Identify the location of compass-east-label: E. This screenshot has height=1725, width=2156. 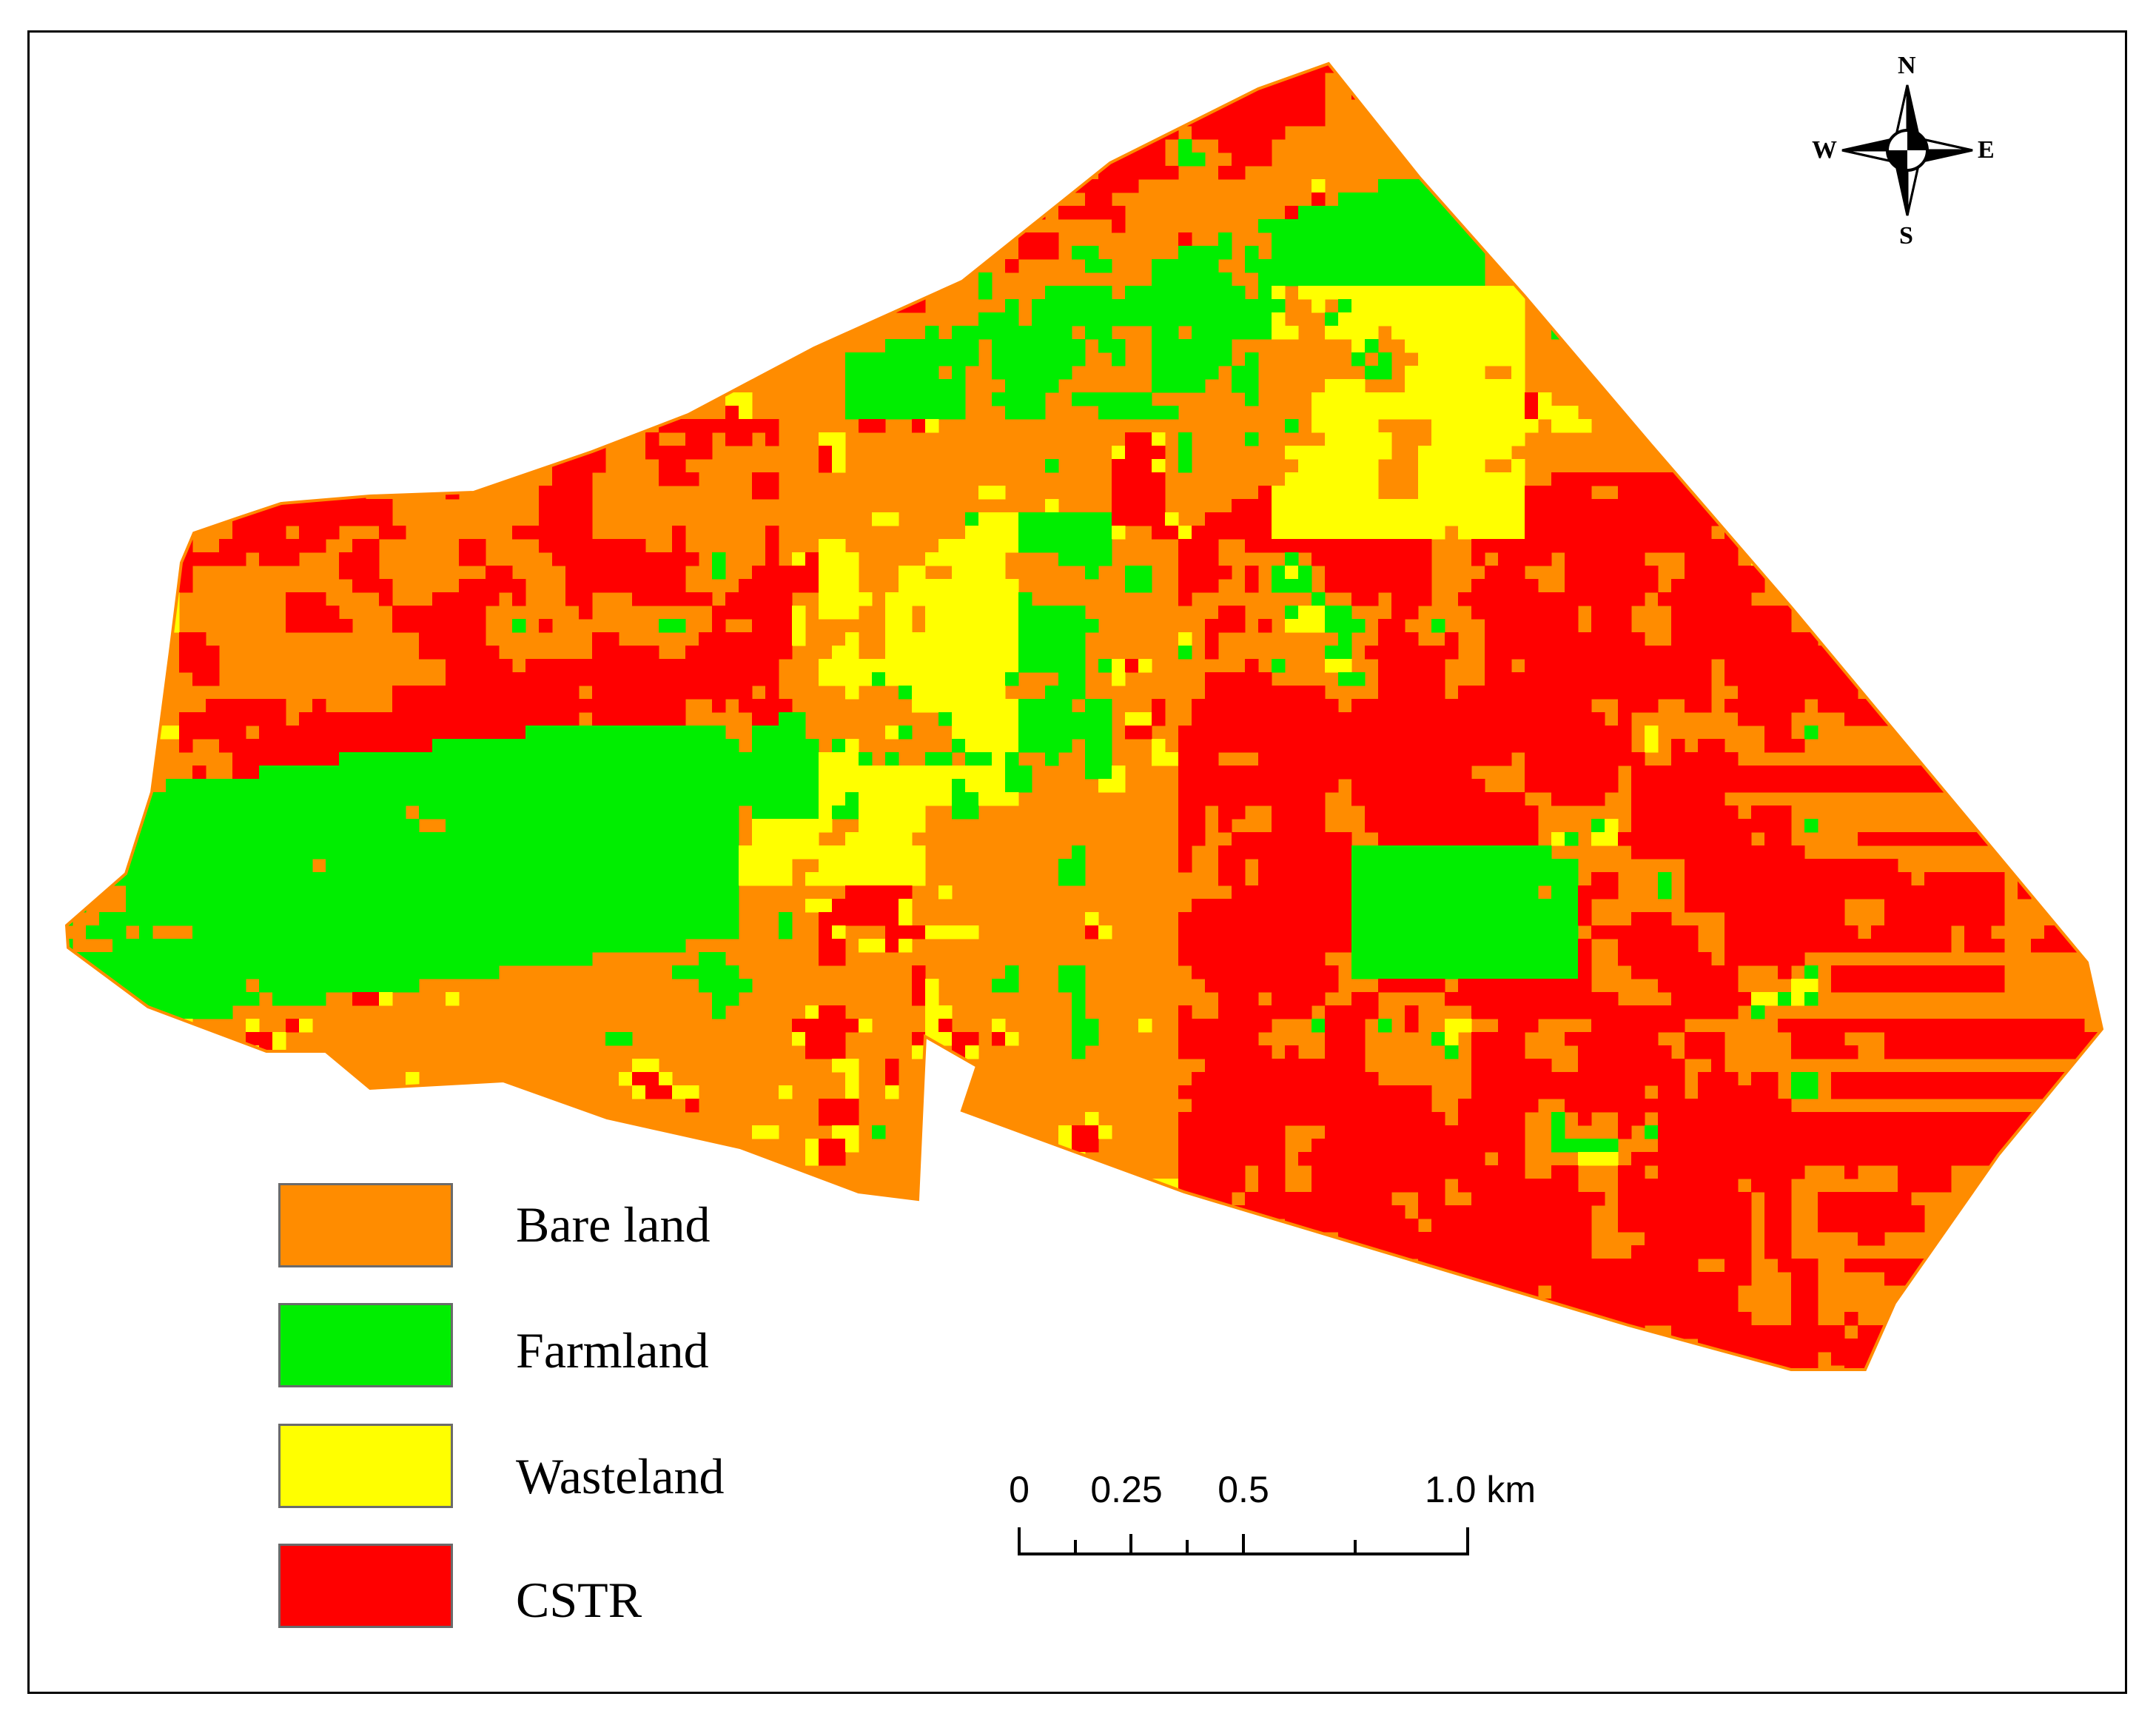
(1987, 150).